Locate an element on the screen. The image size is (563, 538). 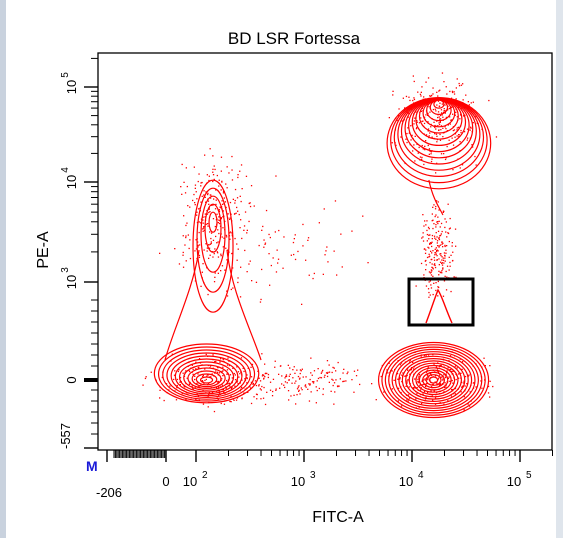
x-tick-label: 10 is located at coordinates (190, 481).